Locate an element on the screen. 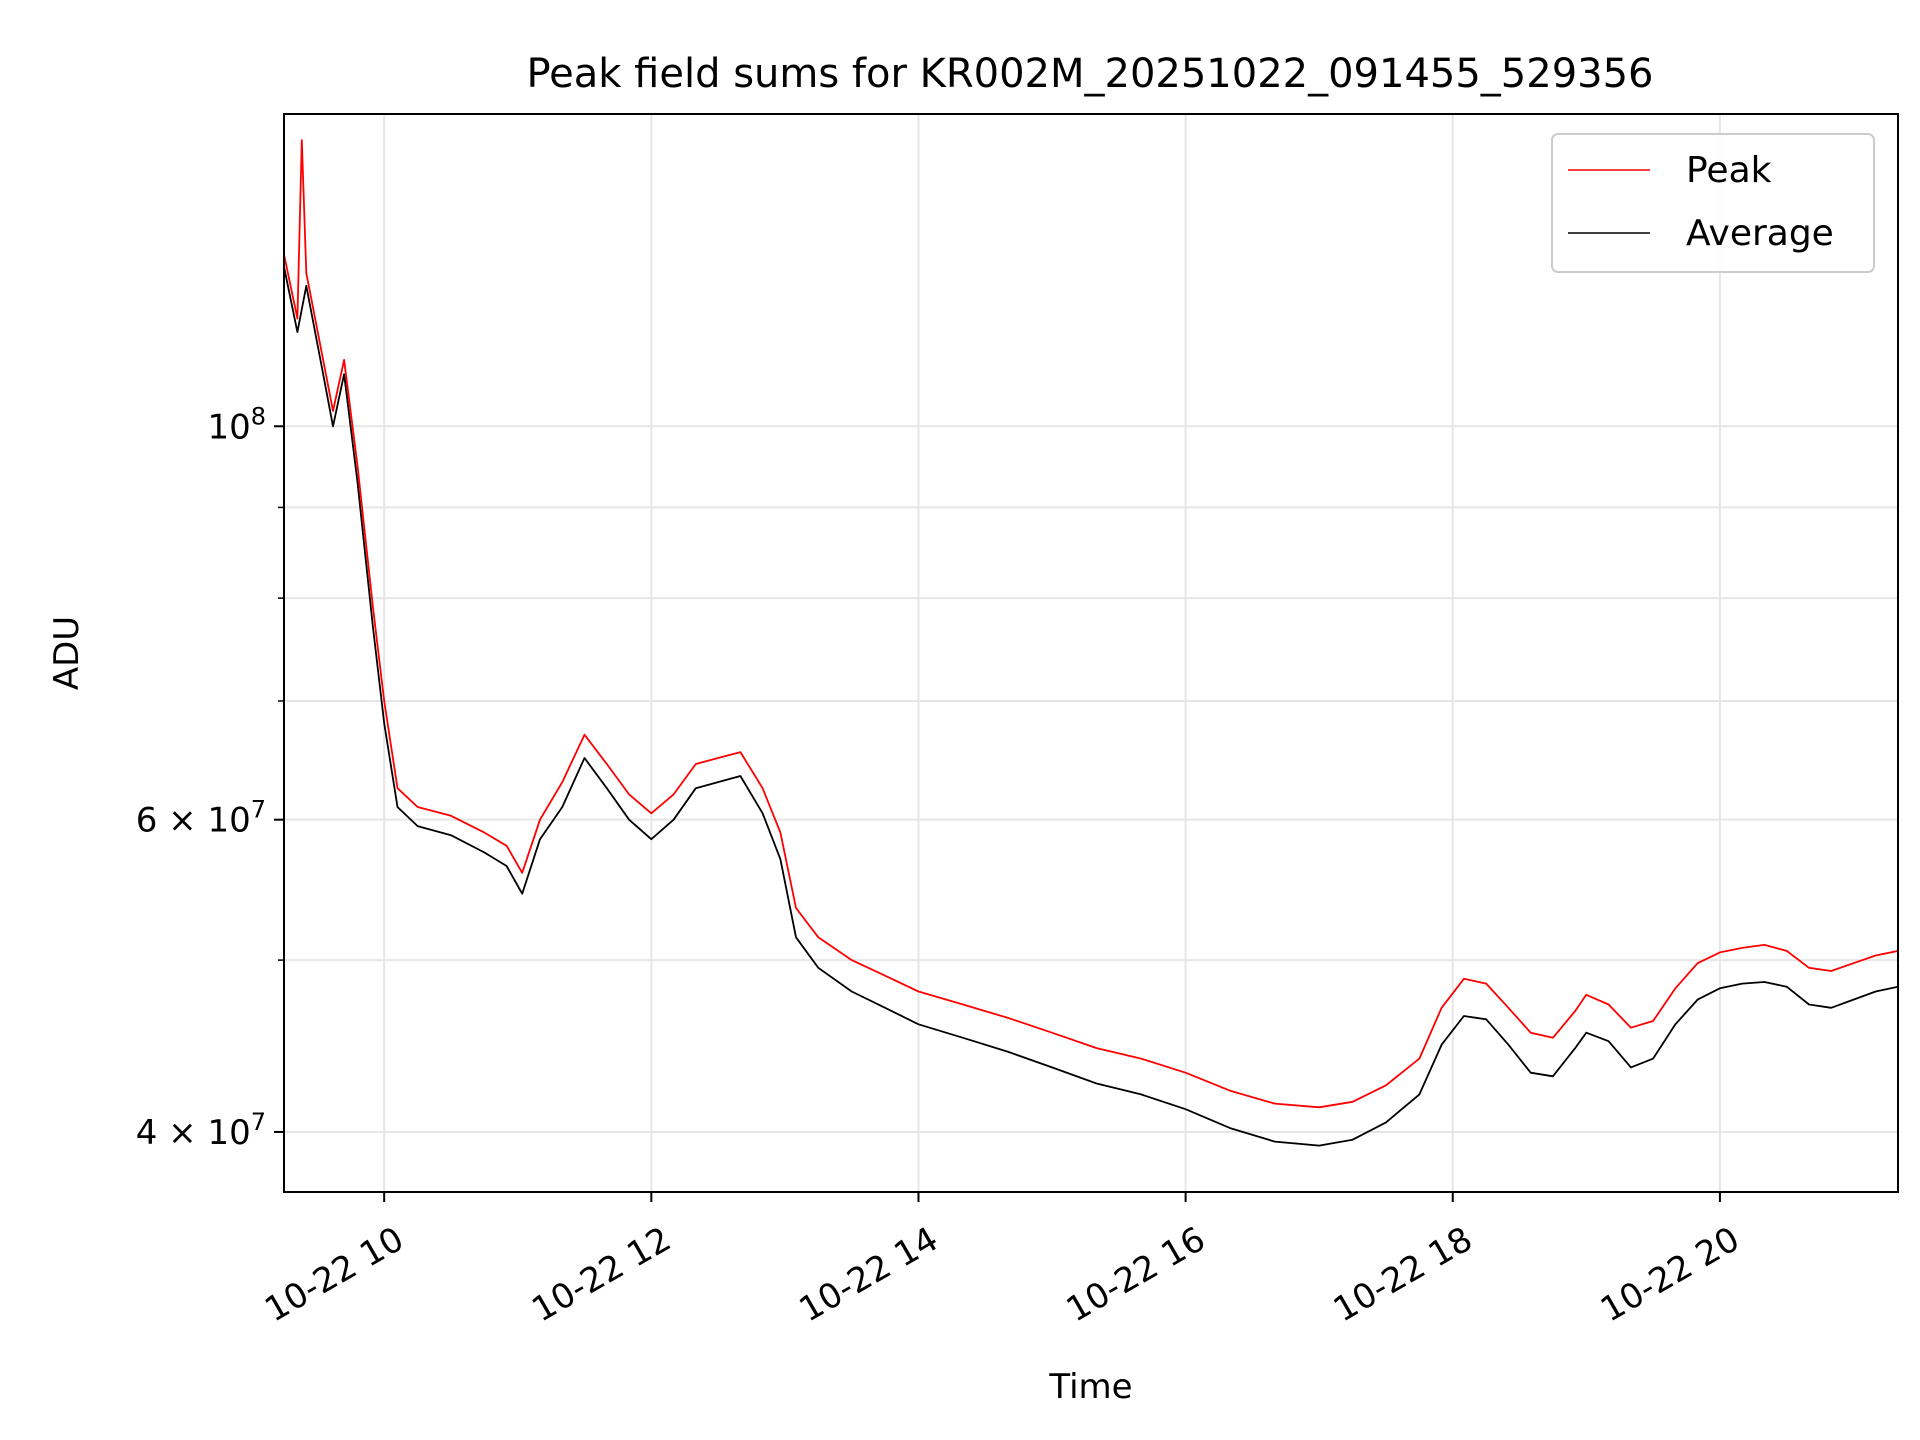 This screenshot has height=1440, width=1920. y-axis: 4 × 107 6 × 107 108 is located at coordinates (210, 777).